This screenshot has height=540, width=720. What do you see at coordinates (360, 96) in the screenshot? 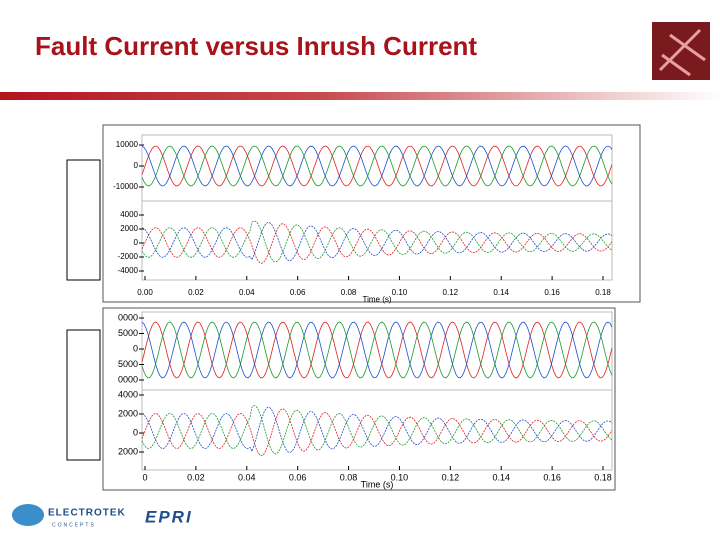
I see `title-bar` at bounding box center [360, 96].